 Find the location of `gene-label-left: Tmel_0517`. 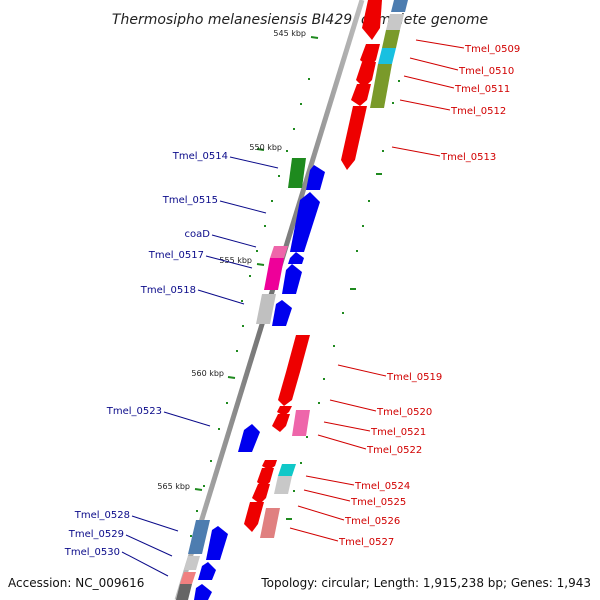

gene-label-left: Tmel_0517 is located at coordinates (176, 255).